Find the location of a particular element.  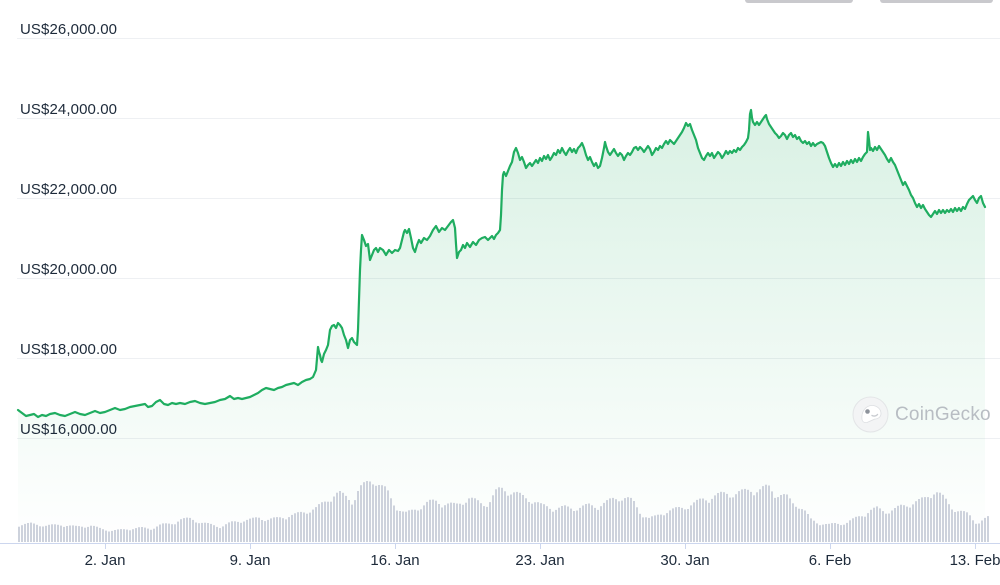

coingecko-watermark: CoinGecko is located at coordinates (921, 414).